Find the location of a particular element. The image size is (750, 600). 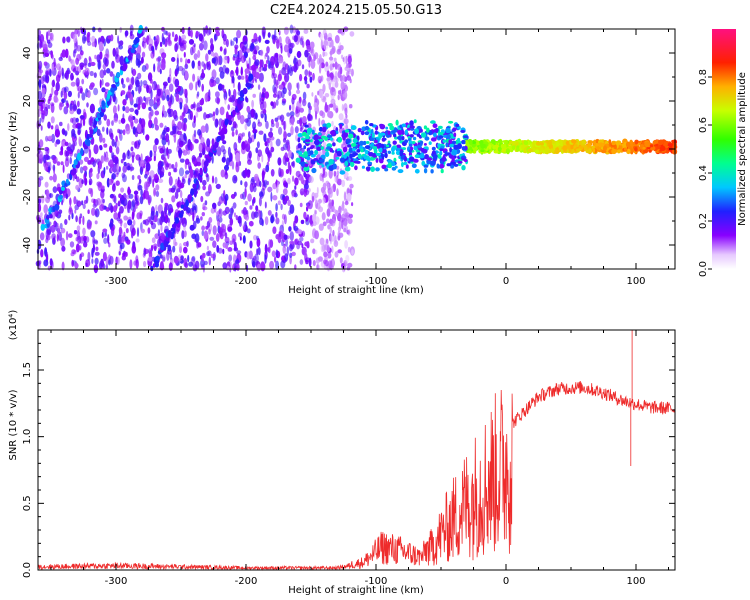

x-tick-label: -200 is located at coordinates (246, 281).